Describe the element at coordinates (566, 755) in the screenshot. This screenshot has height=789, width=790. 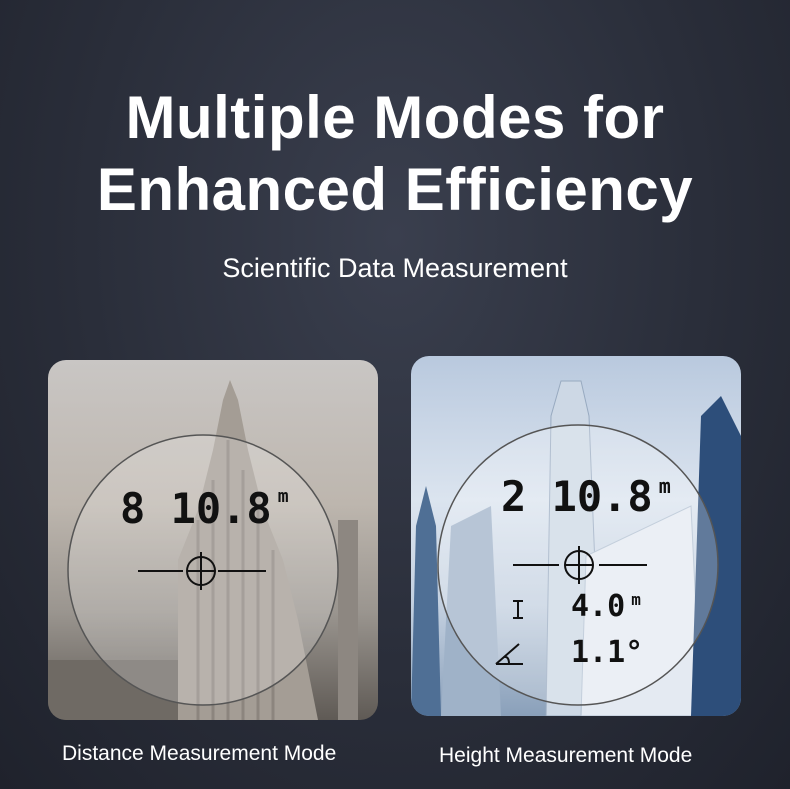
I see `height-mode-caption: Height Measurement Mode` at that location.